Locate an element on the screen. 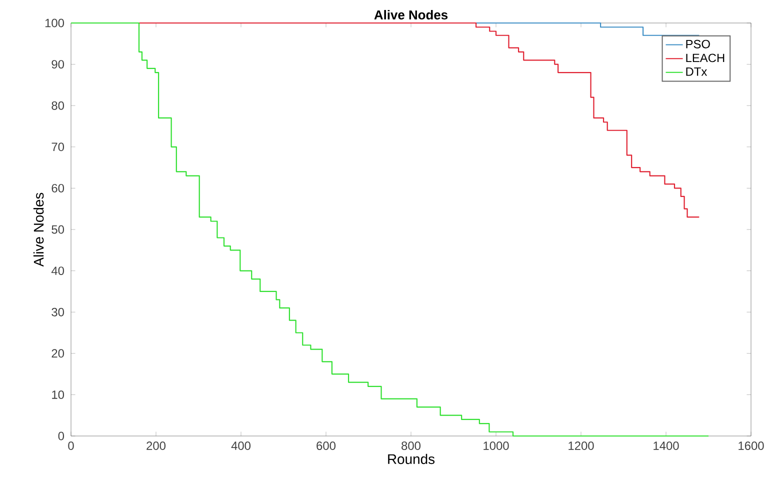 This screenshot has height=492, width=774. y-tick-label: 30 is located at coordinates (58, 312).